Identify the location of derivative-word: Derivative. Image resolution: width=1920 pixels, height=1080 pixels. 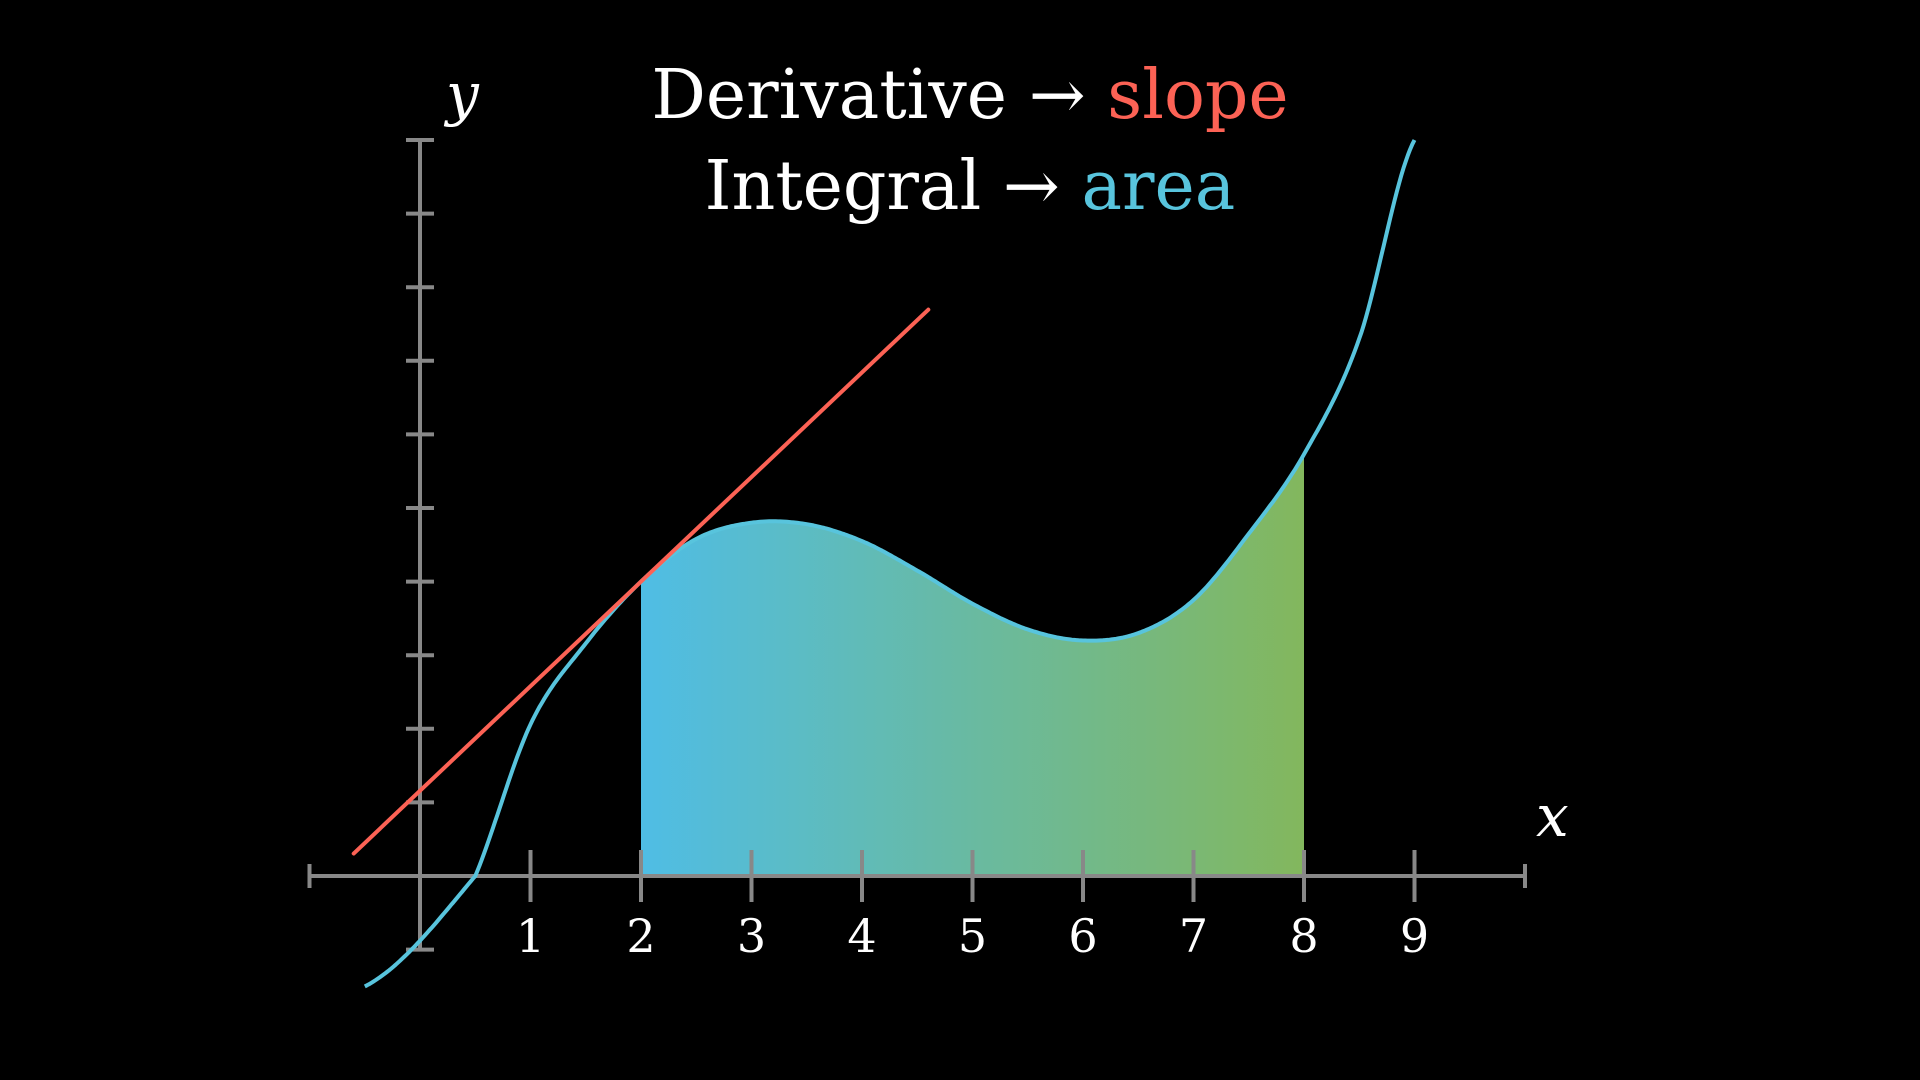
(829, 95).